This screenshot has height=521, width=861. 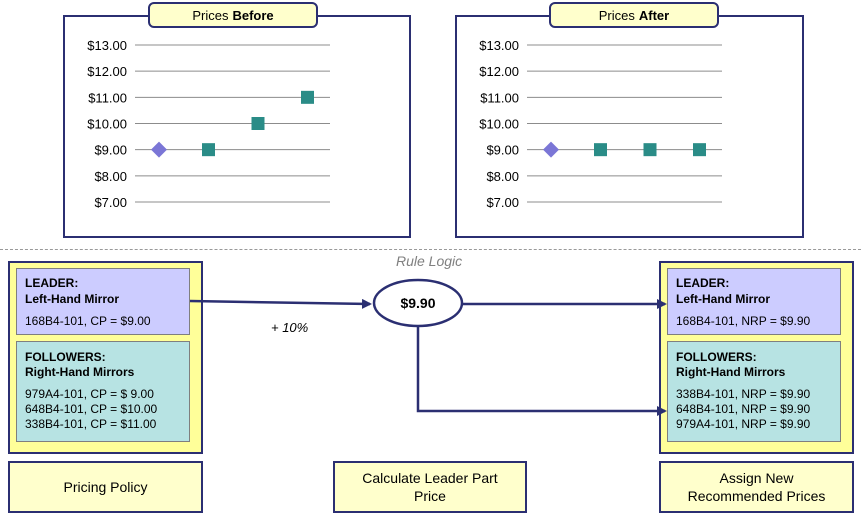 I want to click on assign-label-text: Assign New Recommended Prices, so click(x=756, y=487).